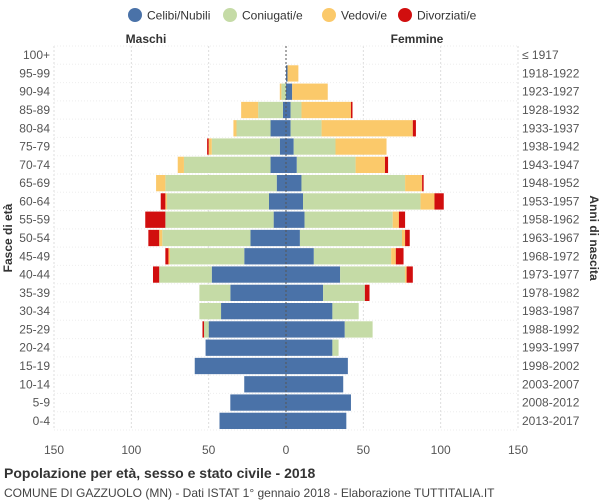  I want to click on x-tick-label-2: 50, so click(209, 450).